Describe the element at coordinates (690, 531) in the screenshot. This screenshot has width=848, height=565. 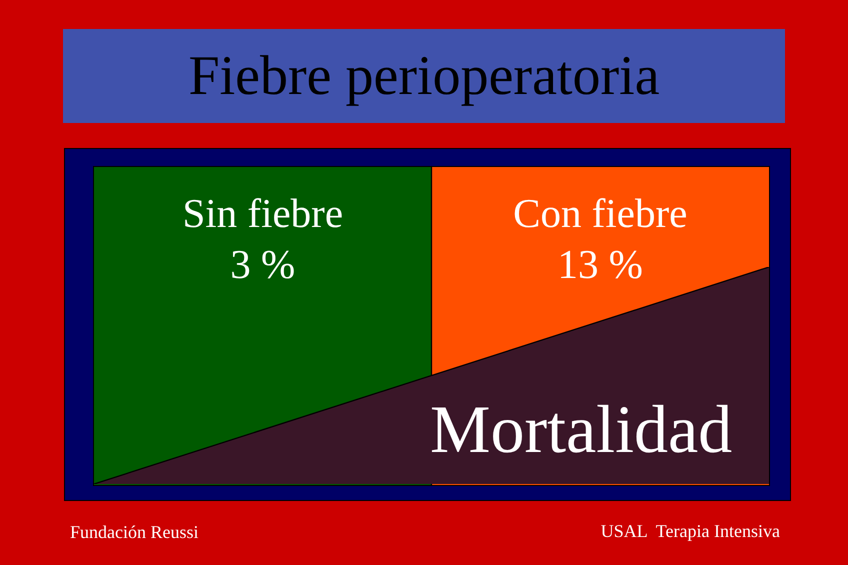
I see `text: USAL Terapia Intensiva` at that location.